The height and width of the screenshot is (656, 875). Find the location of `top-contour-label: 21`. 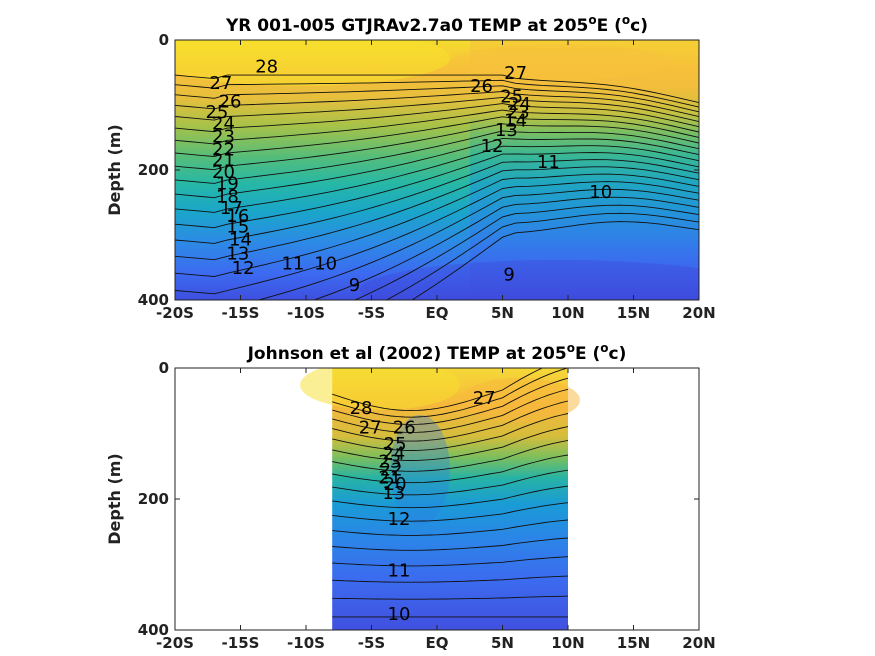

top-contour-label: 21 is located at coordinates (223, 160).